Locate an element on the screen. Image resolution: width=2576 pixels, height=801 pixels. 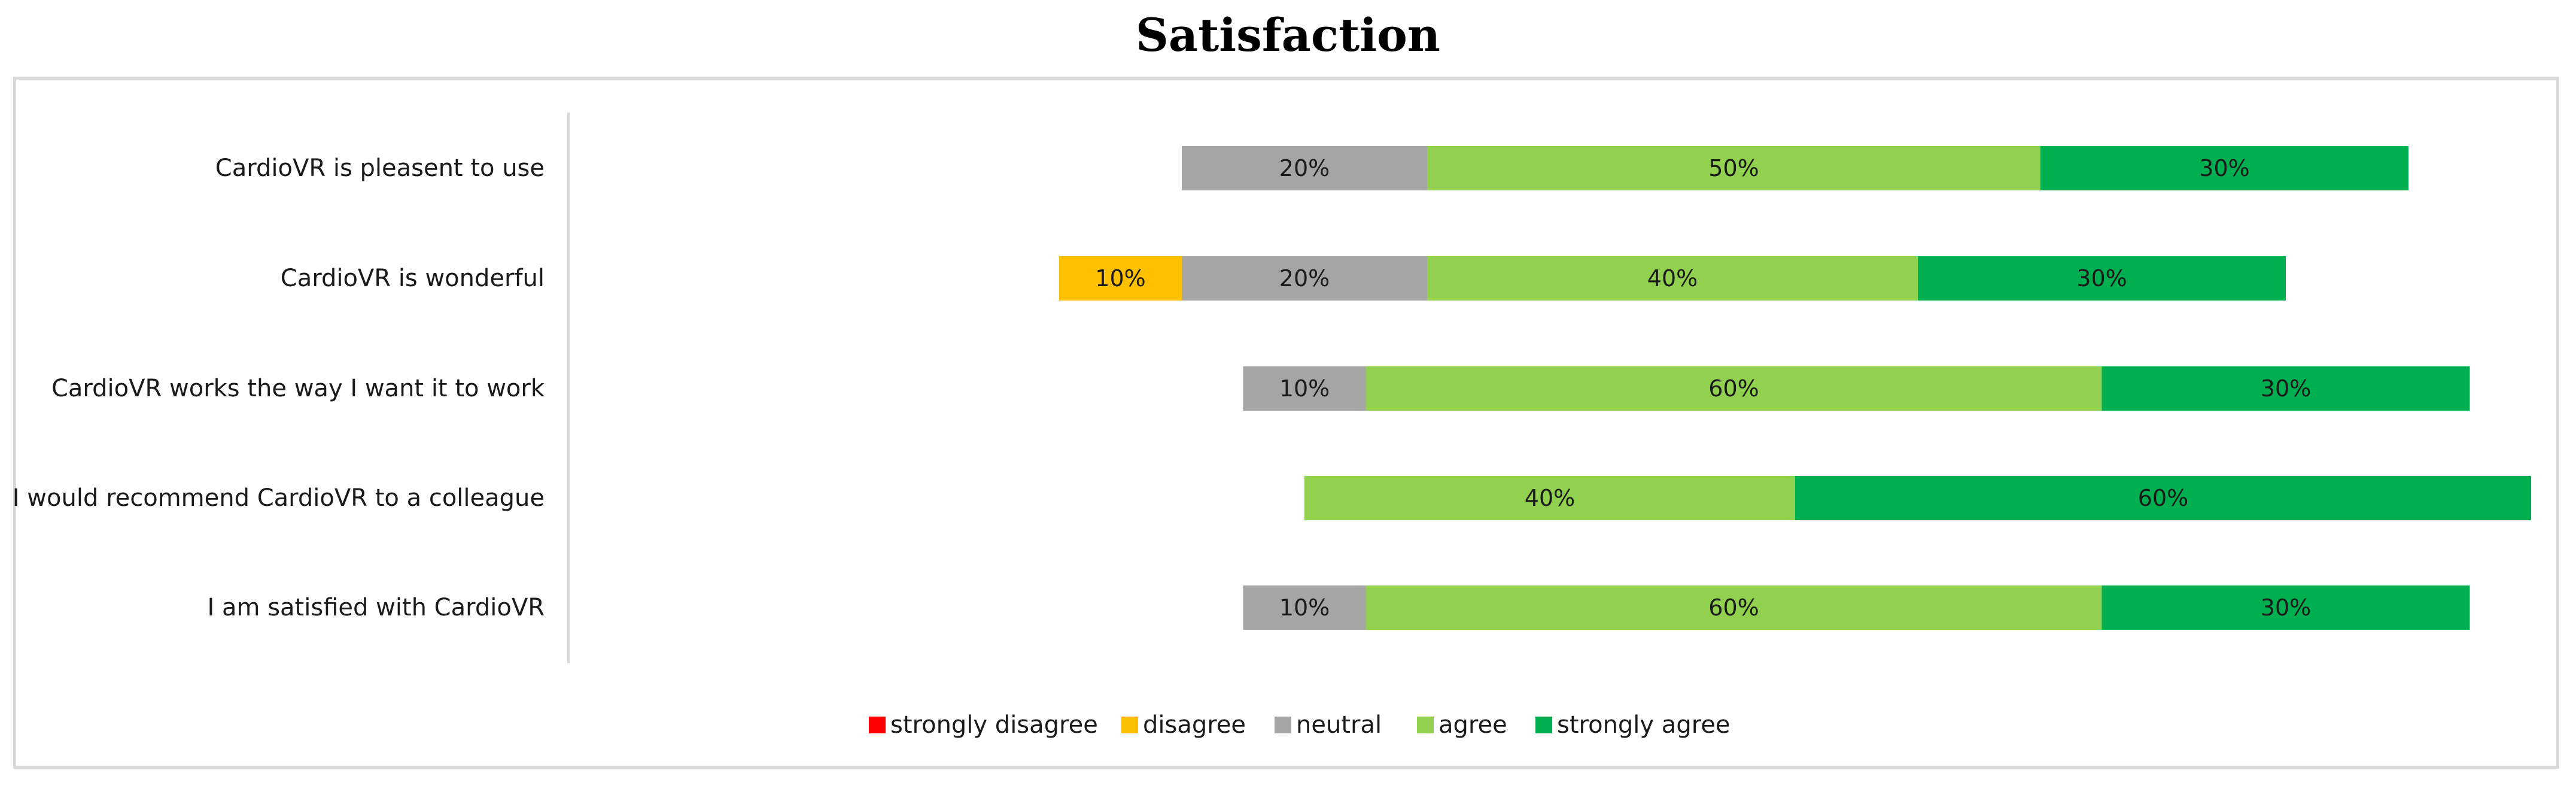
data-label-strongly-agree-row-4: 60% is located at coordinates (2163, 498).